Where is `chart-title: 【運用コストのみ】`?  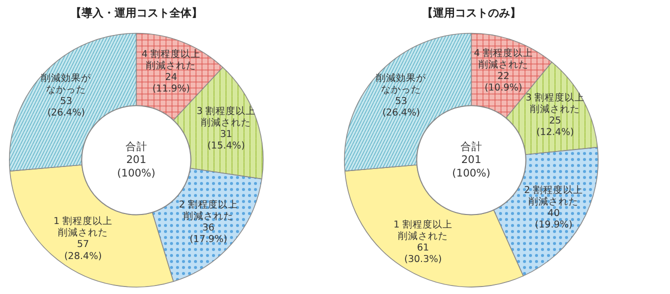
chart-title: 【運用コストのみ】 is located at coordinates (471, 13).